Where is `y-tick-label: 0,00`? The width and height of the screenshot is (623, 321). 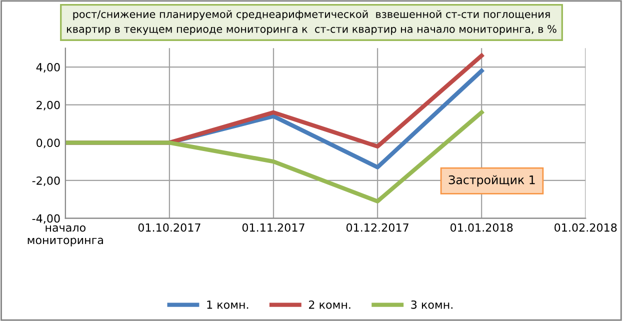
y-tick-label: 0,00 is located at coordinates (48, 143).